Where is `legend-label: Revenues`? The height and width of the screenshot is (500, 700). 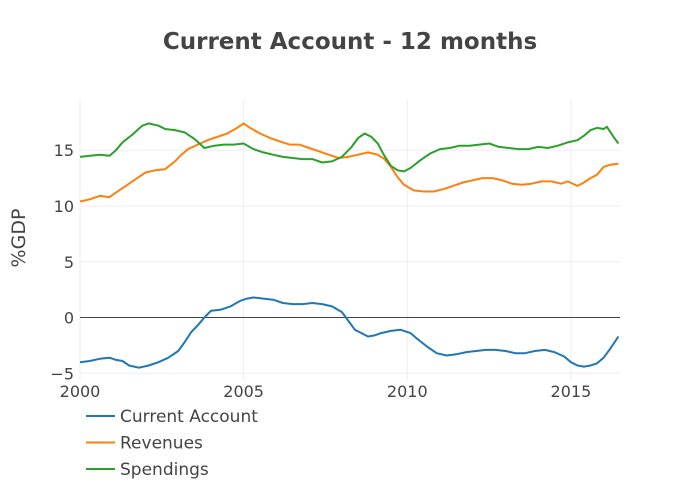
legend-label: Revenues is located at coordinates (161, 444).